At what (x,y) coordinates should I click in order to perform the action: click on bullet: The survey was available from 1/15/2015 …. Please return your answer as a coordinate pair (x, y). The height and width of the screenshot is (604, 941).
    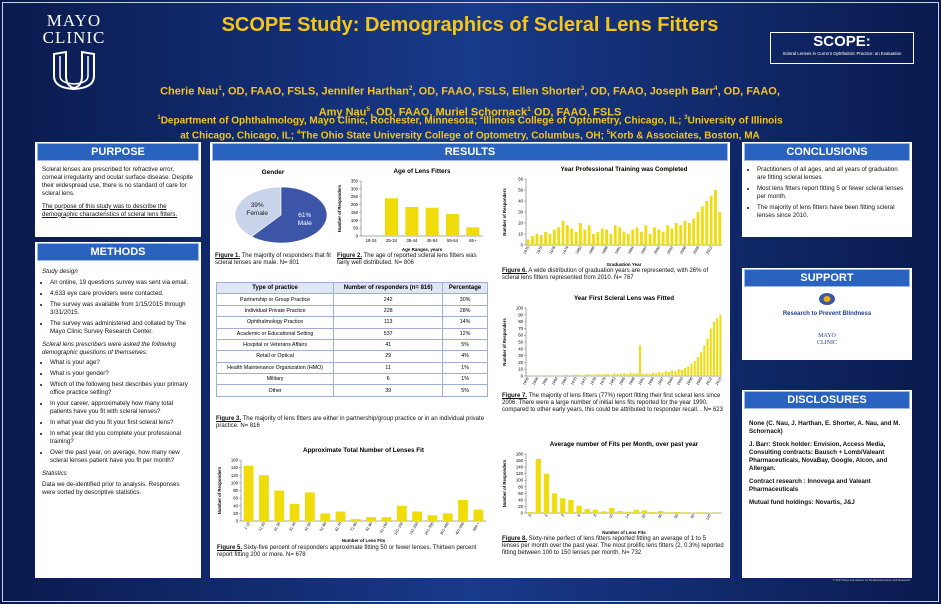
    Looking at the image, I should click on (122, 309).